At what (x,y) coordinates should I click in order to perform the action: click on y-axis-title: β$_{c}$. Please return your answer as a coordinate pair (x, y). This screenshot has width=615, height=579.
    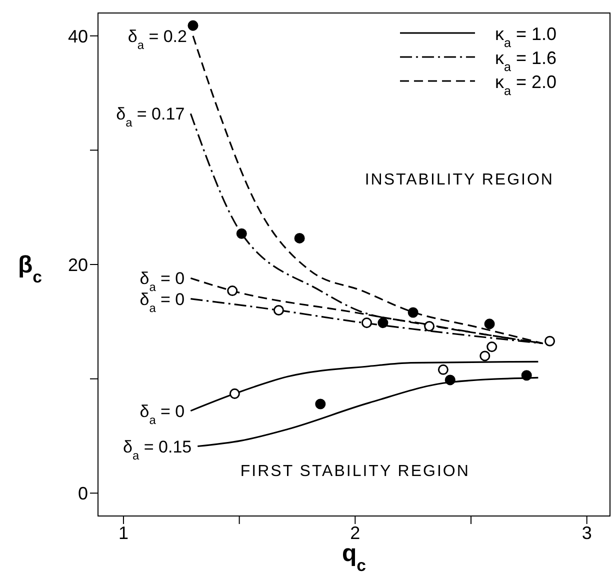
    Looking at the image, I should click on (30, 269).